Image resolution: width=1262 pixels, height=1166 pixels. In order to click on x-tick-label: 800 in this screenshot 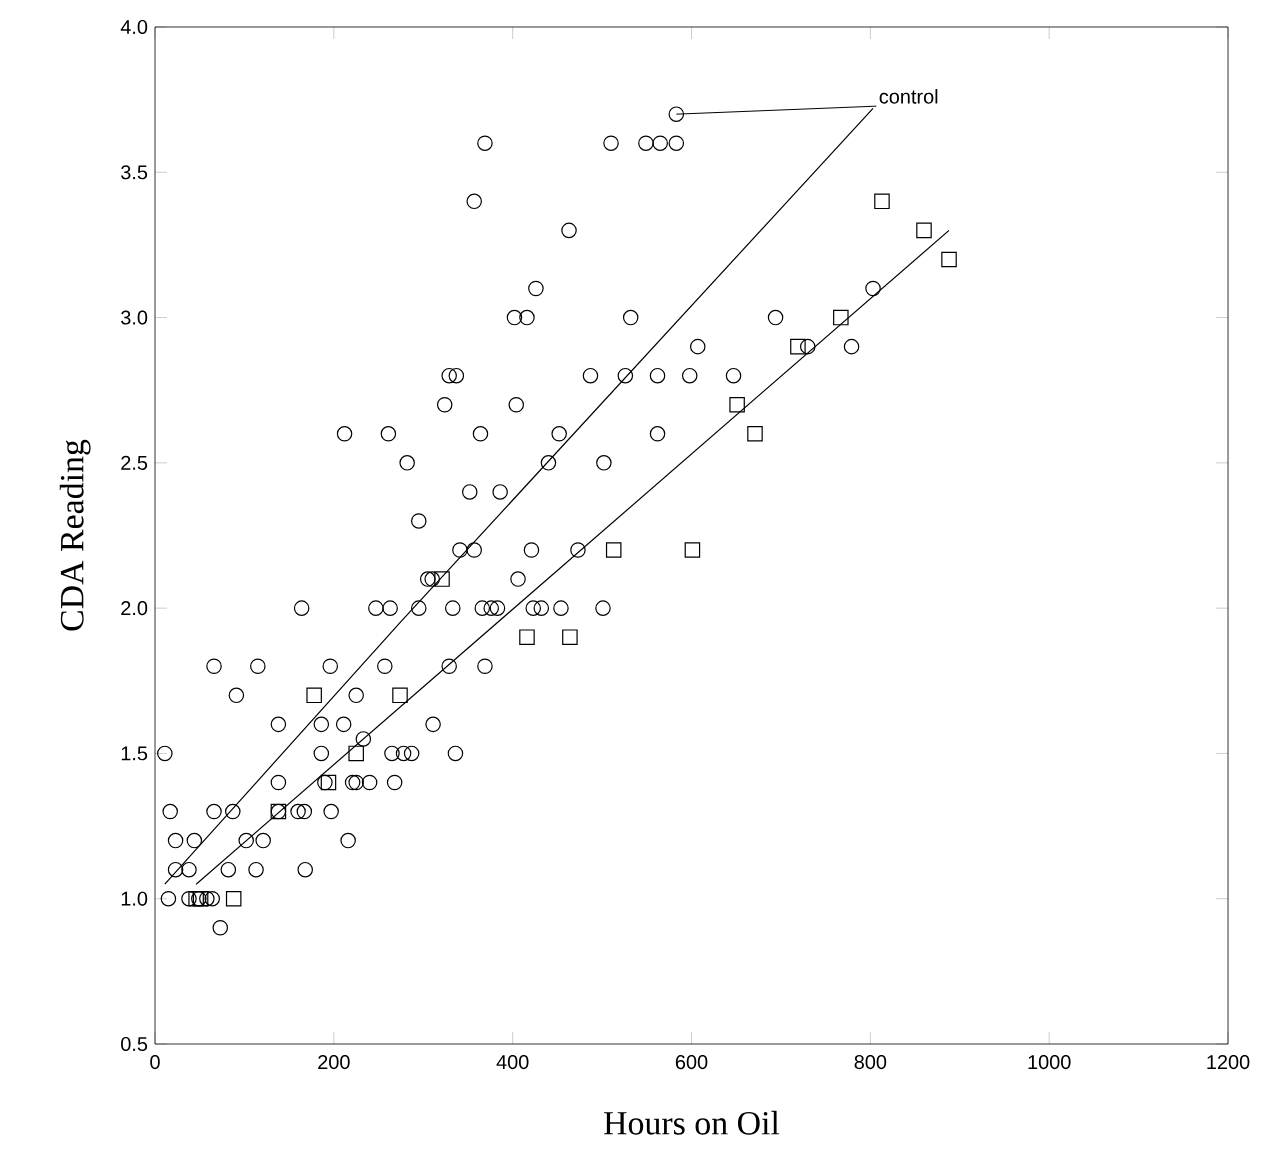, I will do `click(870, 1062)`.